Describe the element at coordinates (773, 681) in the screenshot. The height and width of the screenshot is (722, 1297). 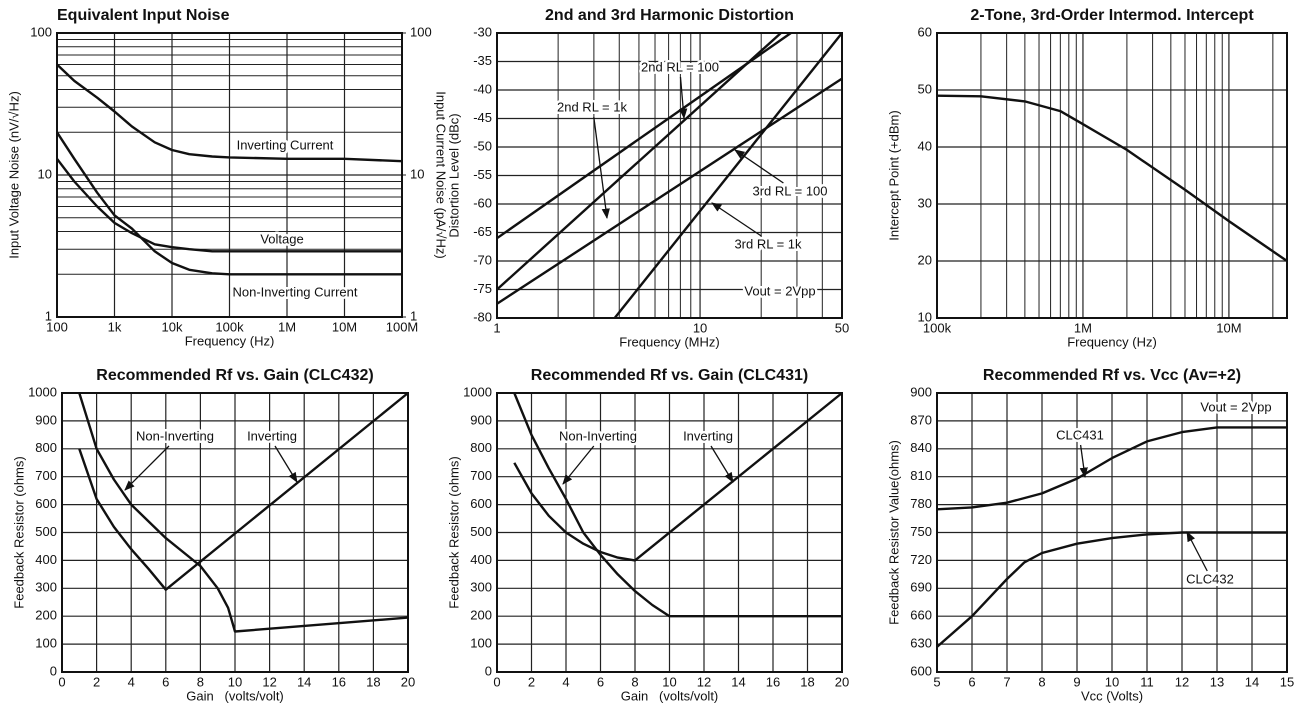
I see `x-tick-label: 16` at that location.